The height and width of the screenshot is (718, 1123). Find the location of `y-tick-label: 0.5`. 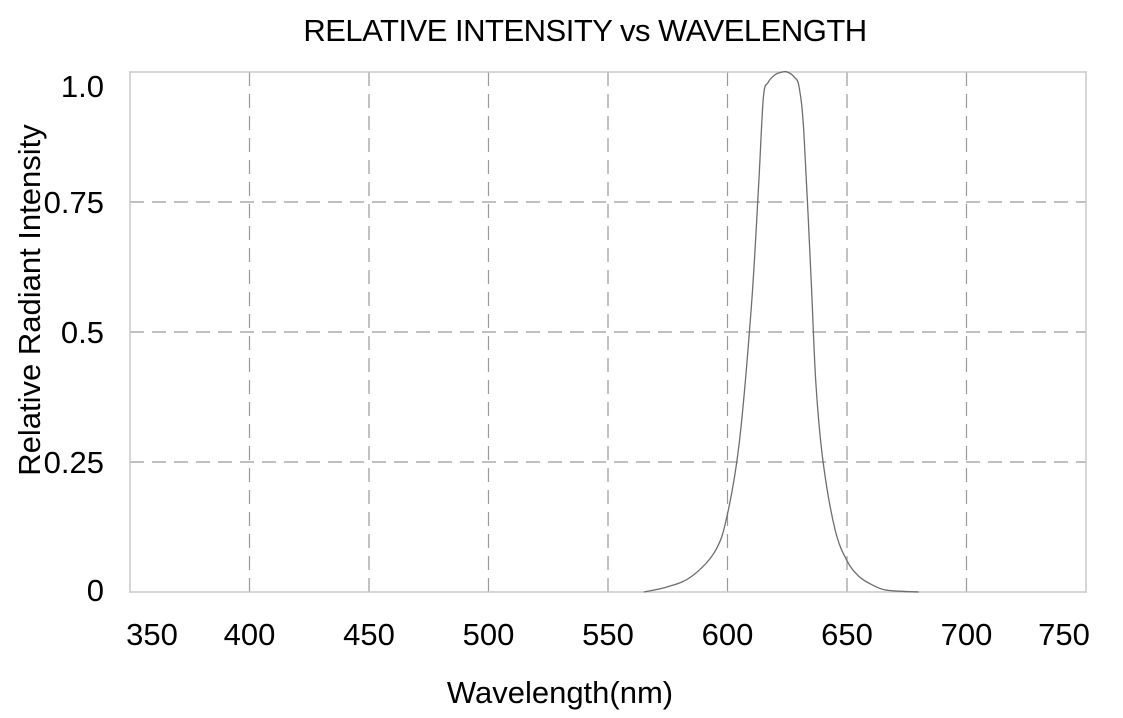

y-tick-label: 0.5 is located at coordinates (82, 332).